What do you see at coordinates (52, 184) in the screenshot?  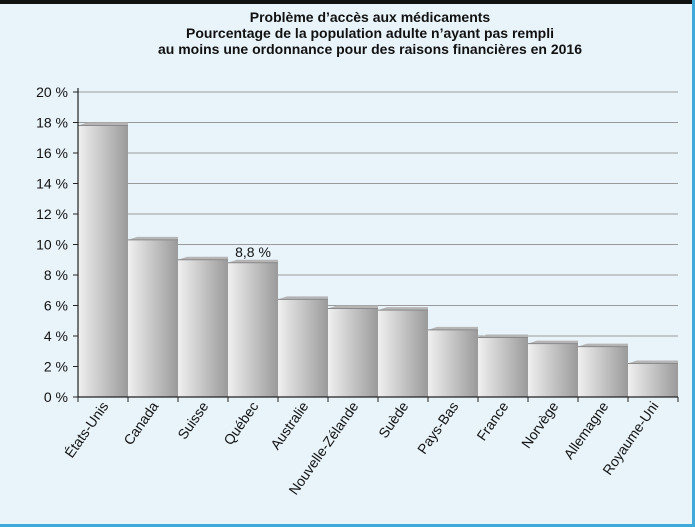 I see `y-tick-label: 14 %` at bounding box center [52, 184].